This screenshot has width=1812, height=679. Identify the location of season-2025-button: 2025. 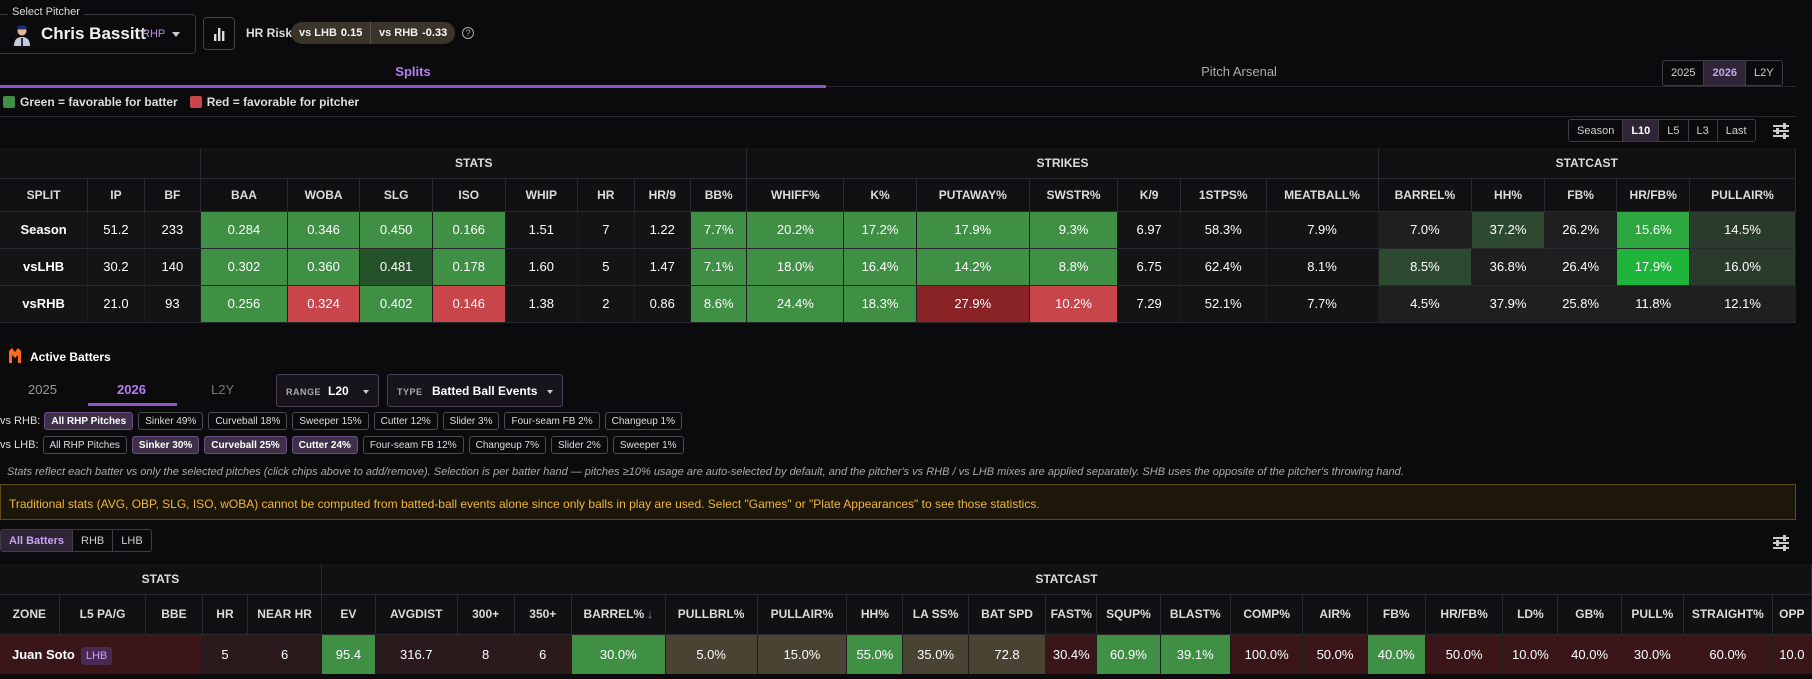
(1684, 73).